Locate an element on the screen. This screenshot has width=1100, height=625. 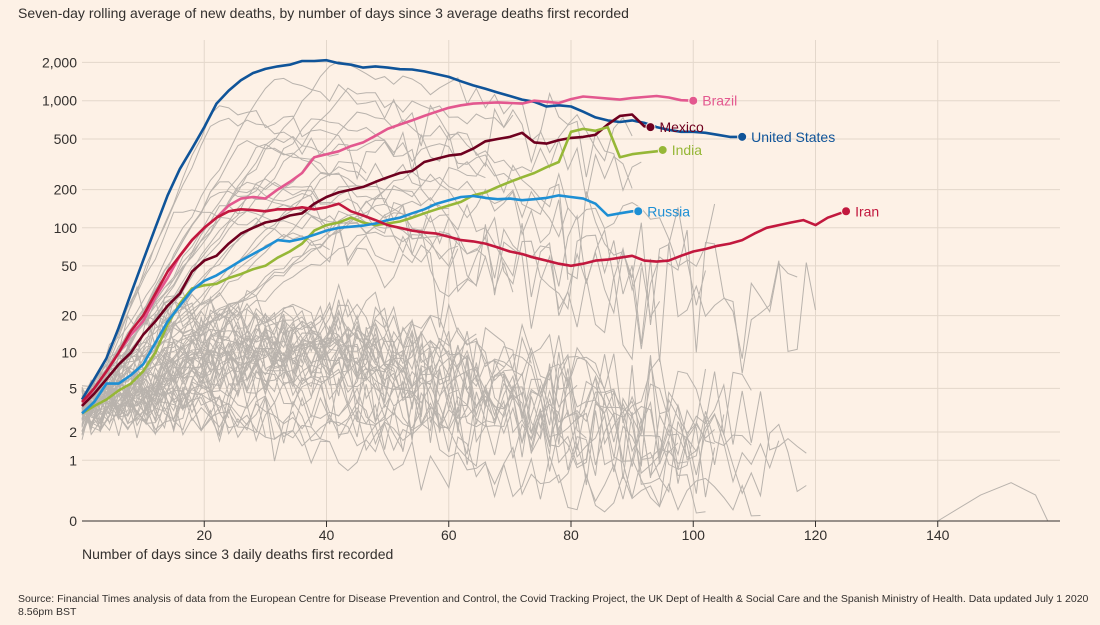
y-tick-label: 5 is located at coordinates (73, 388).